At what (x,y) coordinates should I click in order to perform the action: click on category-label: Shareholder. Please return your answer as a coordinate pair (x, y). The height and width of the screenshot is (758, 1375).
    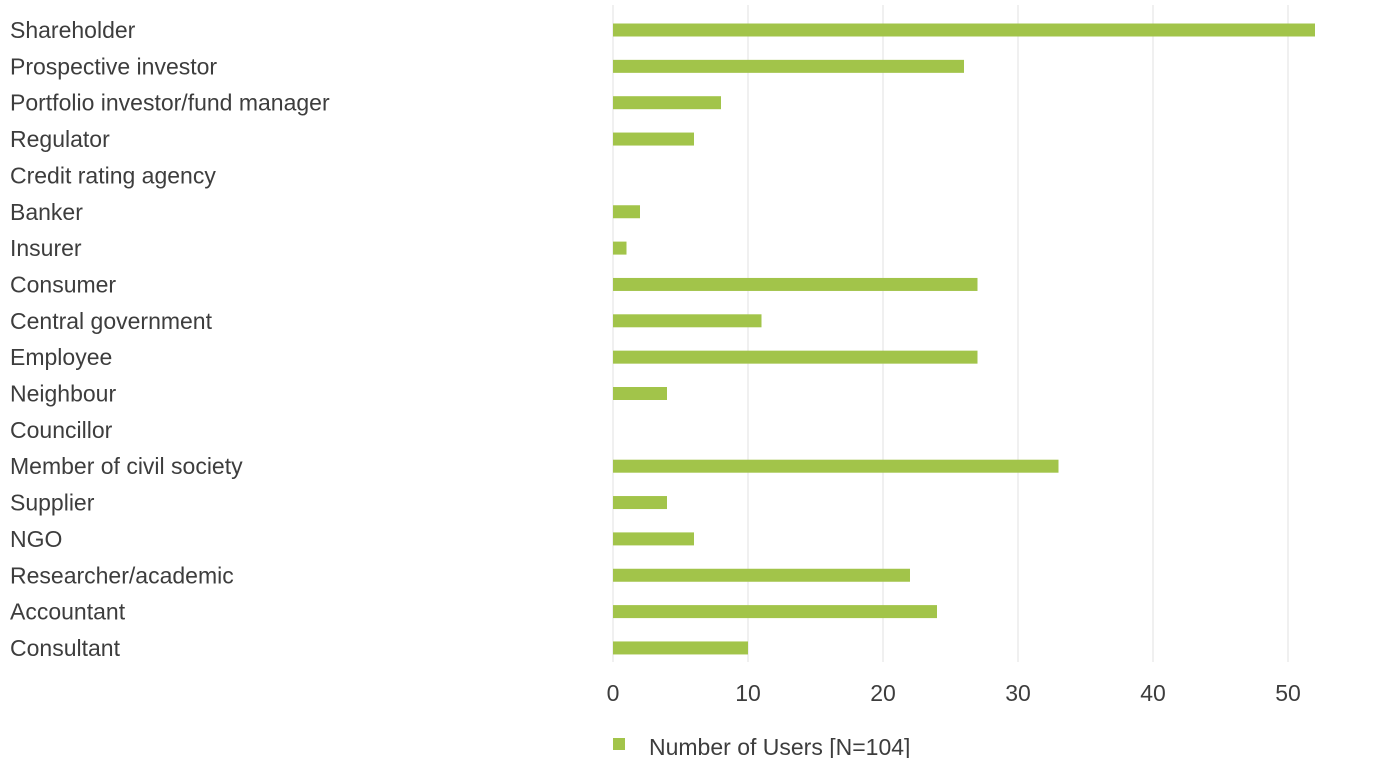
    Looking at the image, I should click on (73, 30).